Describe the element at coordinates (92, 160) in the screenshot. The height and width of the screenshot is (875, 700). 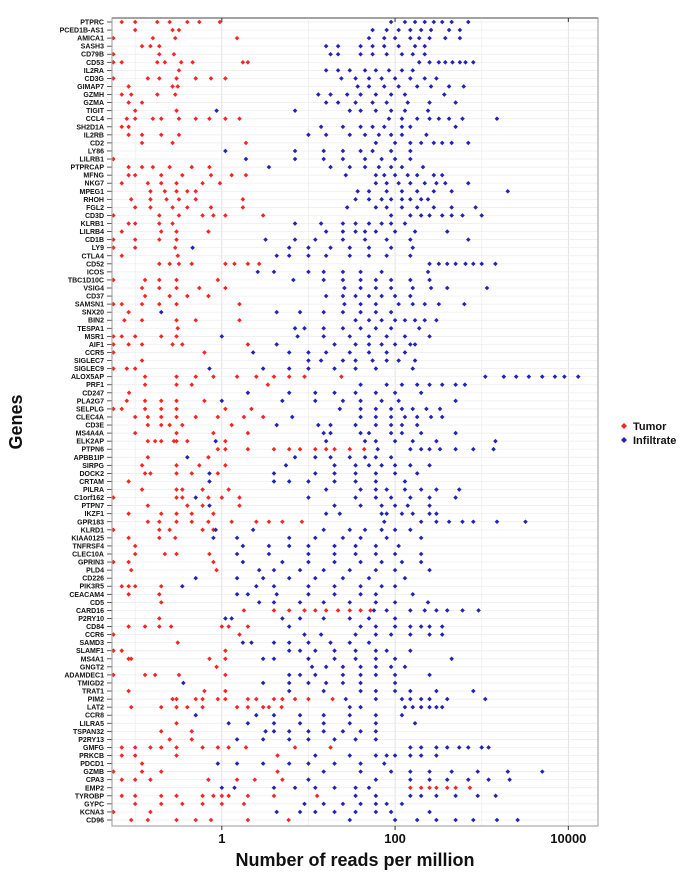
I see `gene-label: LILRB1` at that location.